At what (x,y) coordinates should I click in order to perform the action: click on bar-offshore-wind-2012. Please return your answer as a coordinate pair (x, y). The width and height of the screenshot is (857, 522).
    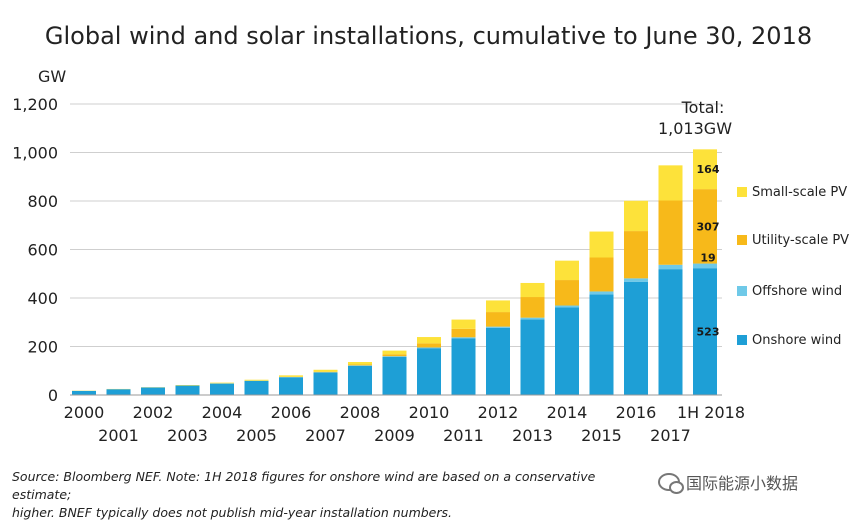
    Looking at the image, I should click on (498, 327).